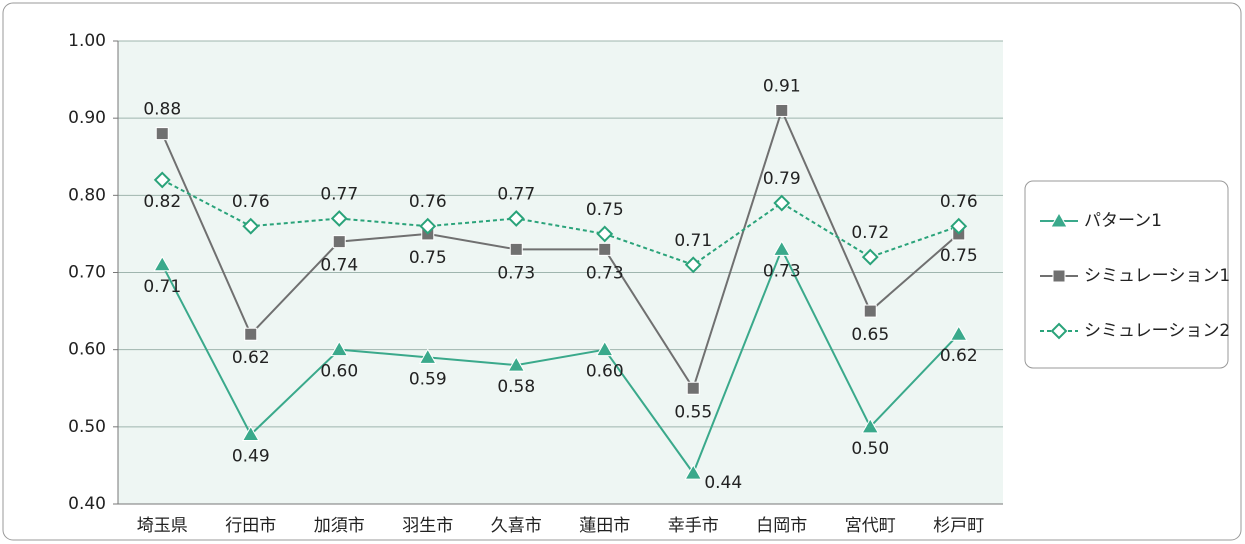  What do you see at coordinates (516, 387) in the screenshot?
I see `data-label: 0.58` at bounding box center [516, 387].